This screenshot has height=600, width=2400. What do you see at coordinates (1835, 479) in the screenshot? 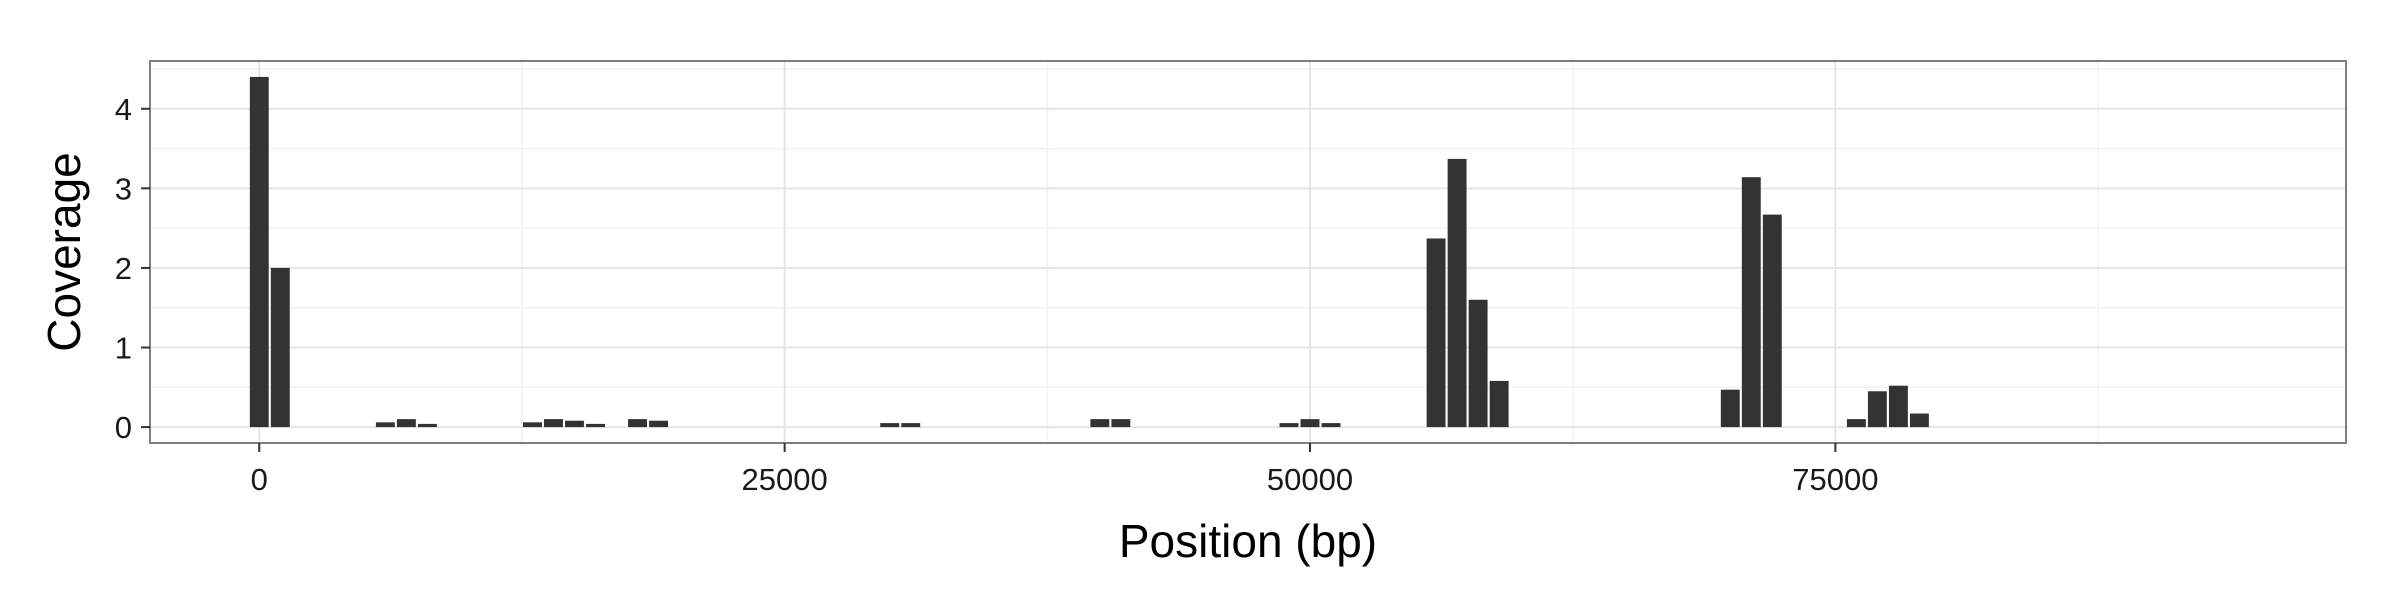
I see `x-tick-label: 75000` at bounding box center [1835, 479].